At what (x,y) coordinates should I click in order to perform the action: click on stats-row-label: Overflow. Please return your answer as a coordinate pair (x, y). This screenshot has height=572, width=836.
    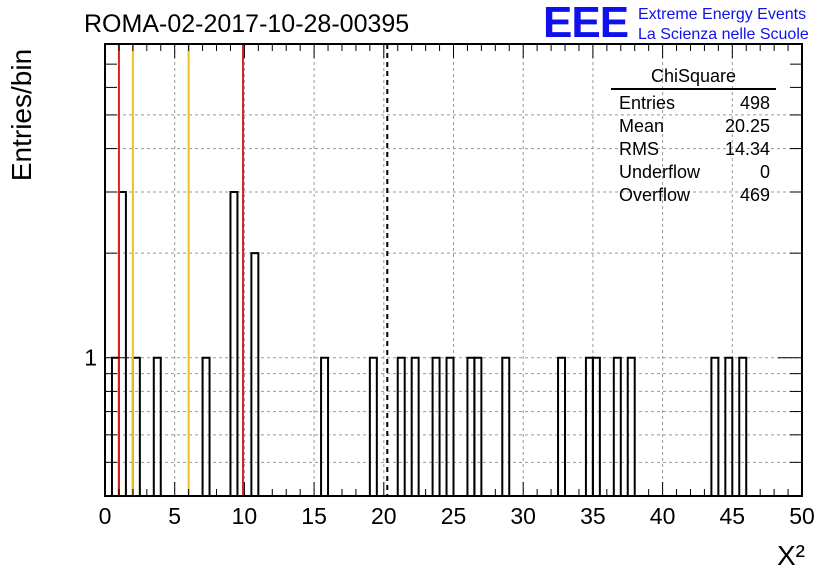
    Looking at the image, I should click on (655, 195).